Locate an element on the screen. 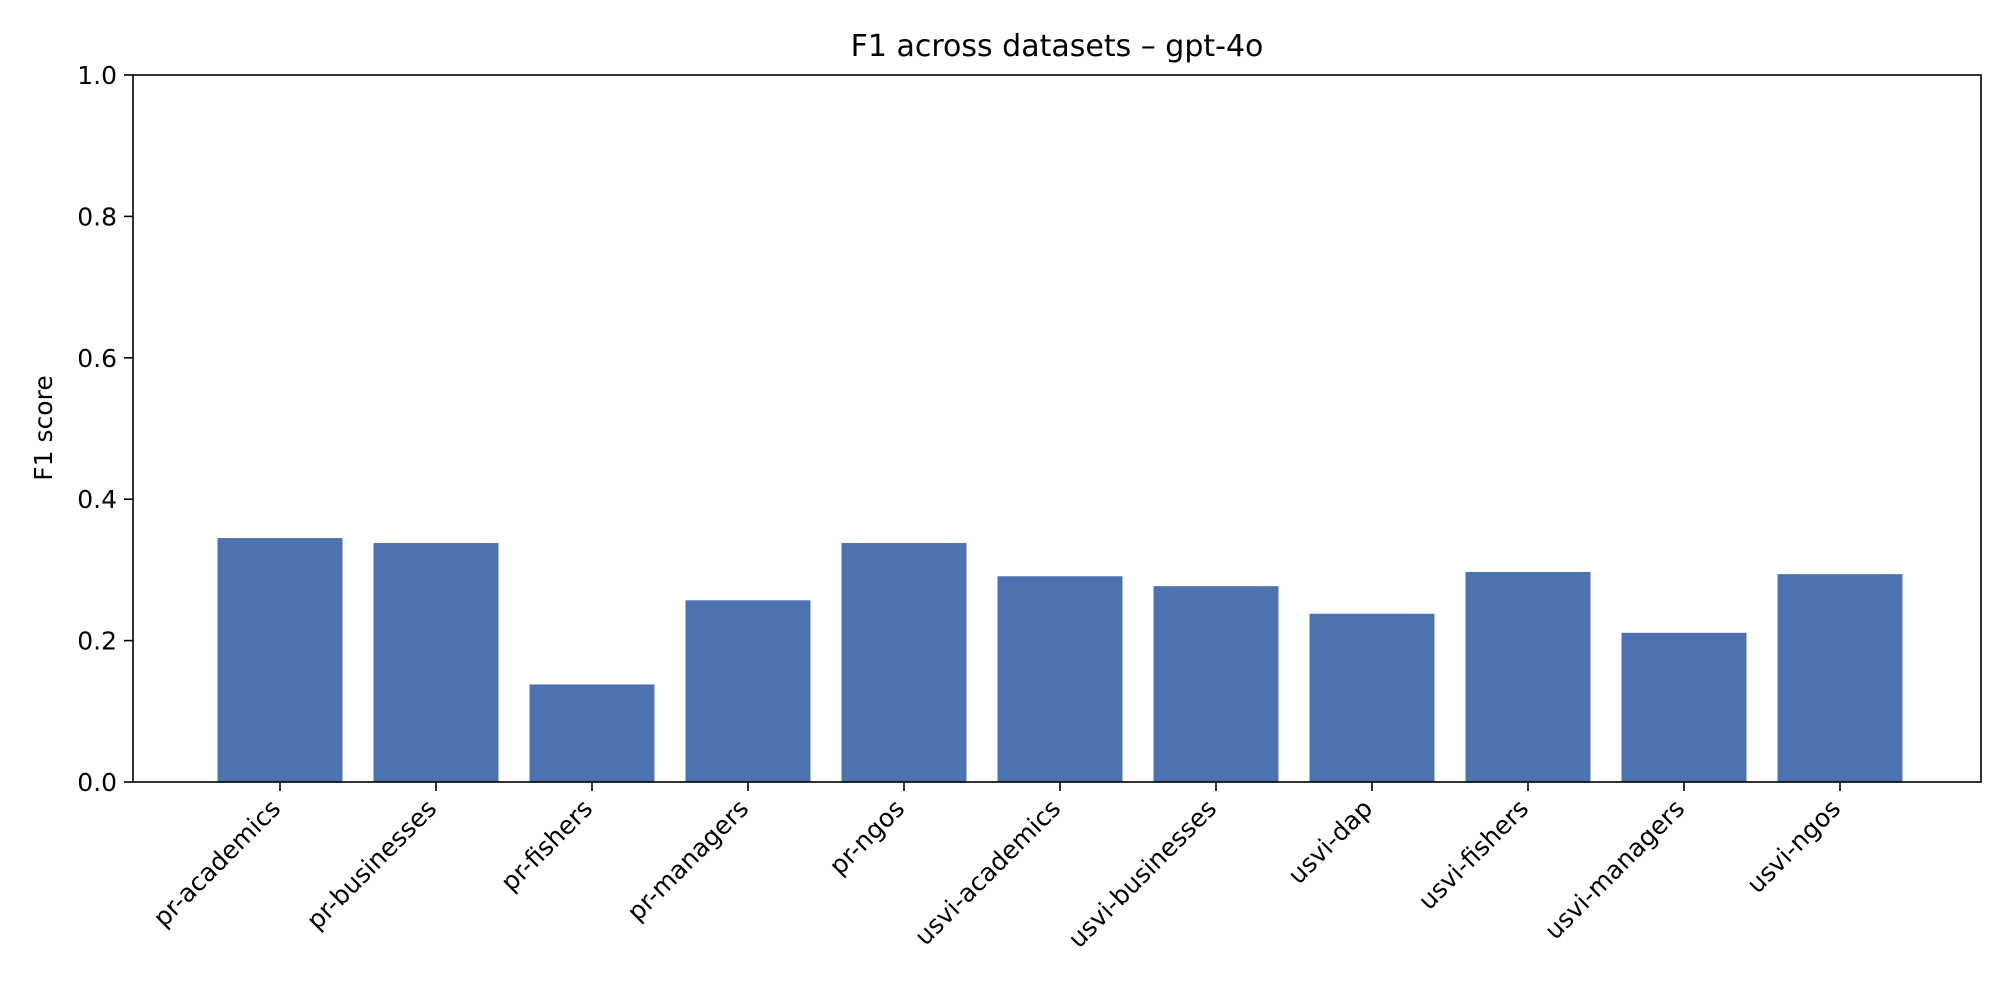  bar-usvi-fishers is located at coordinates (1528, 677).